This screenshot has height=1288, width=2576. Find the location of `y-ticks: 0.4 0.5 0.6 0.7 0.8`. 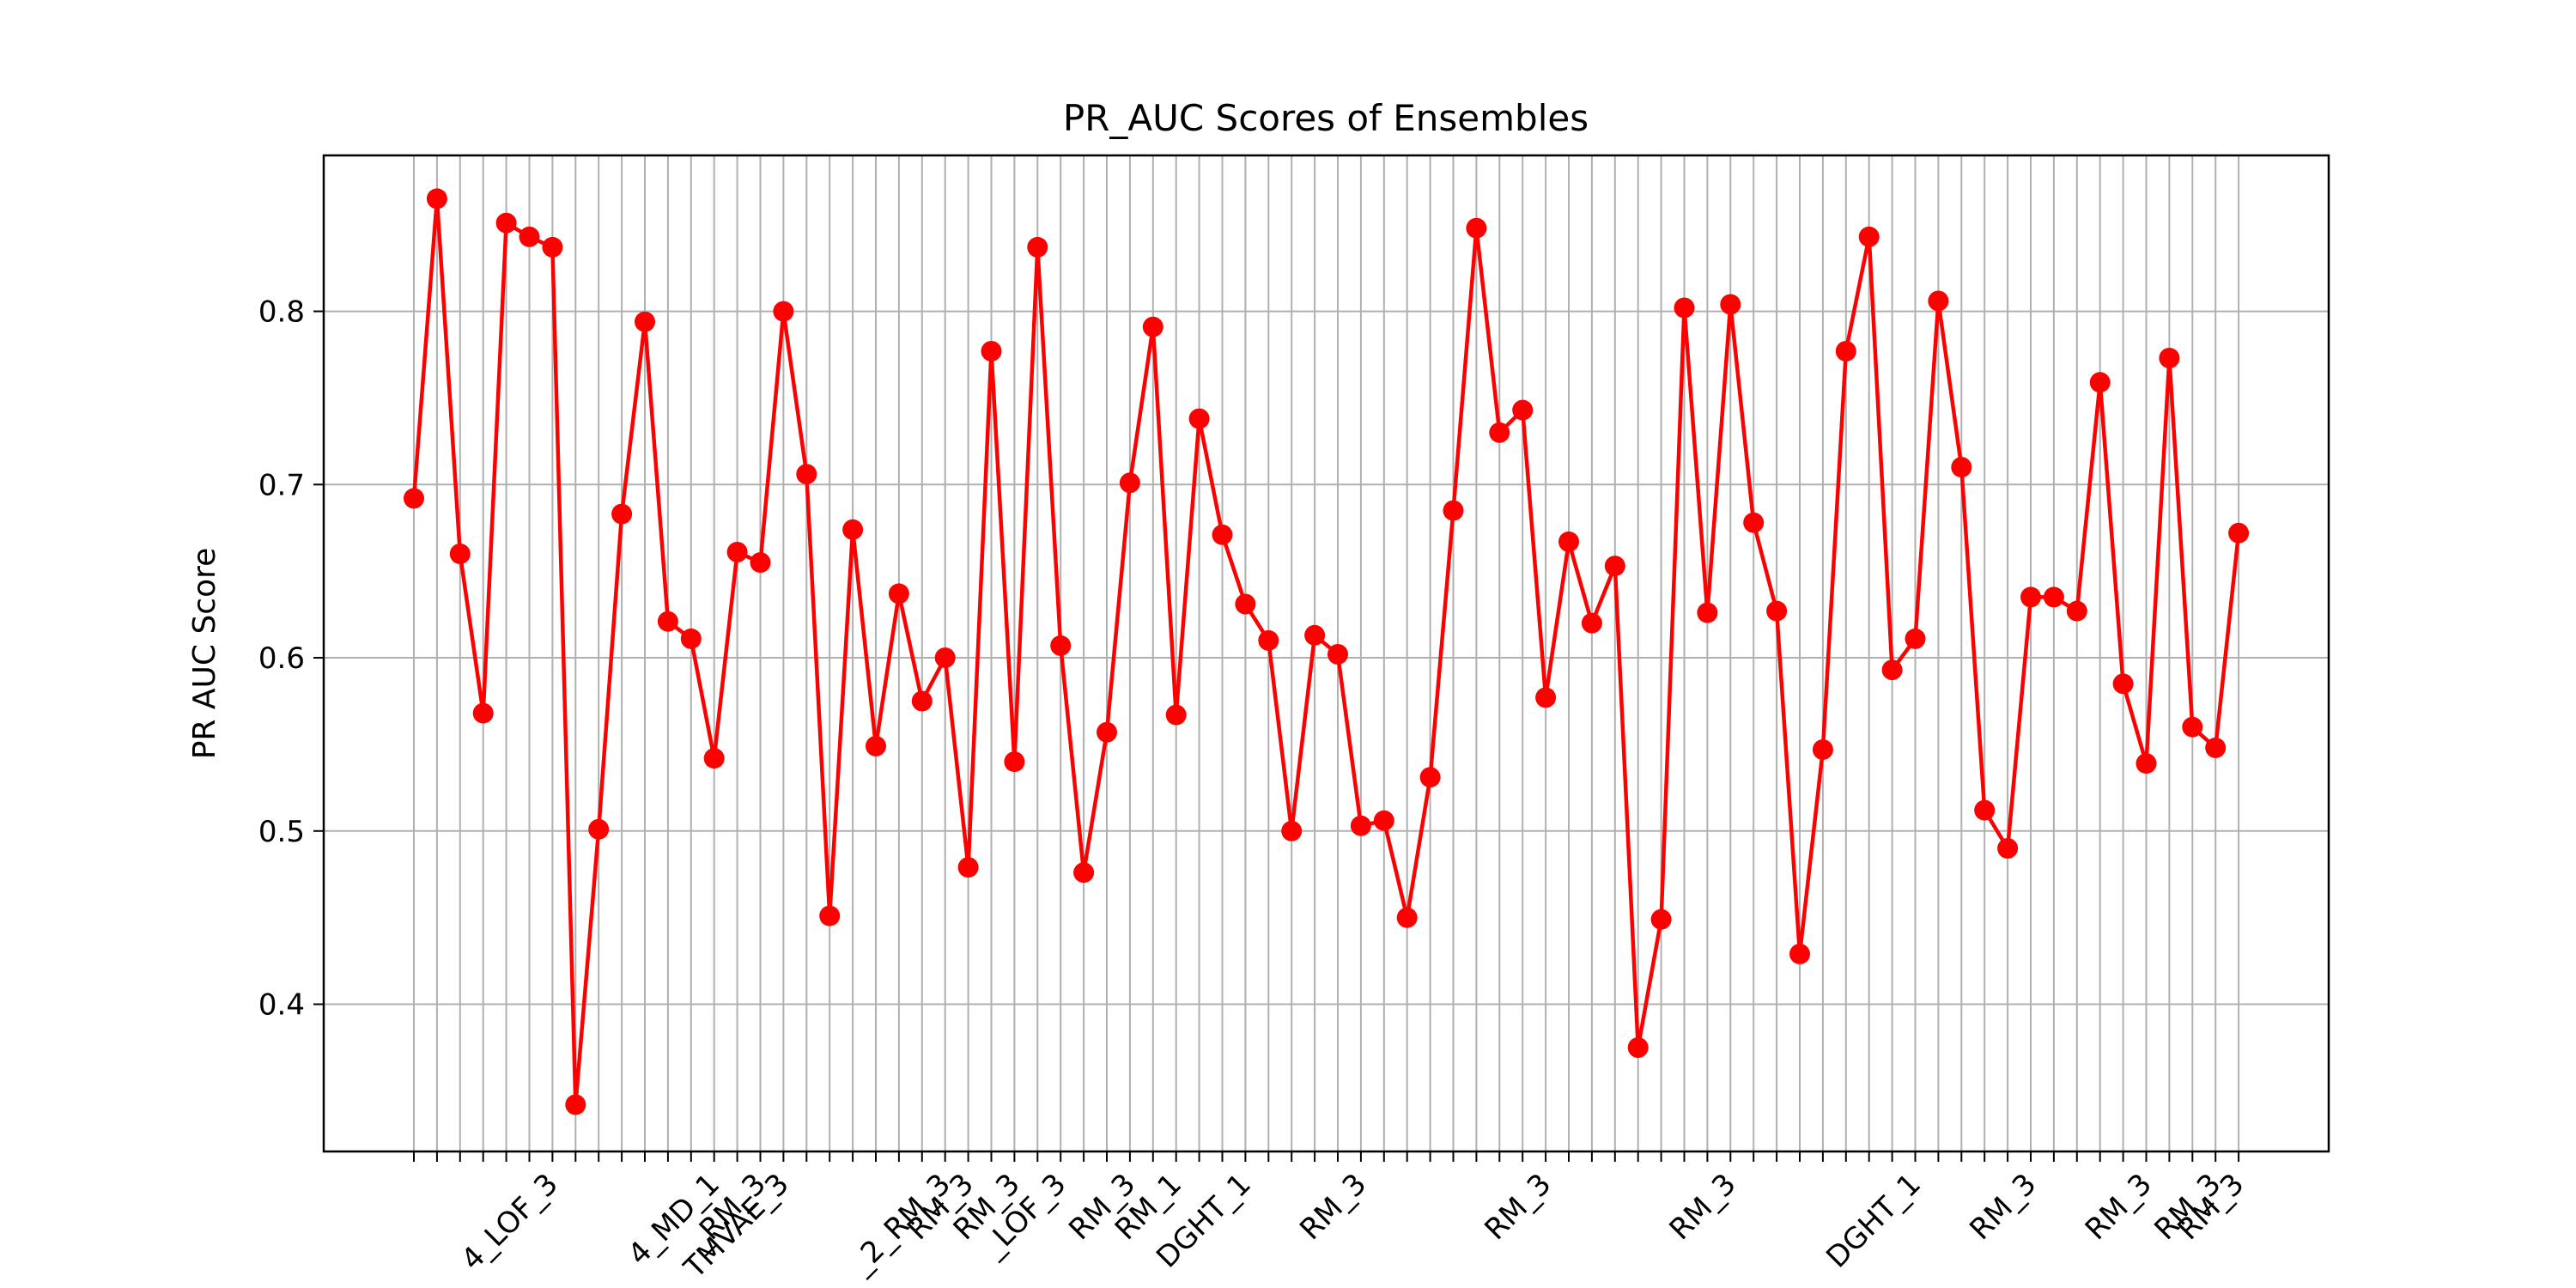

y-ticks: 0.4 0.5 0.6 0.7 0.8 is located at coordinates (291, 659).